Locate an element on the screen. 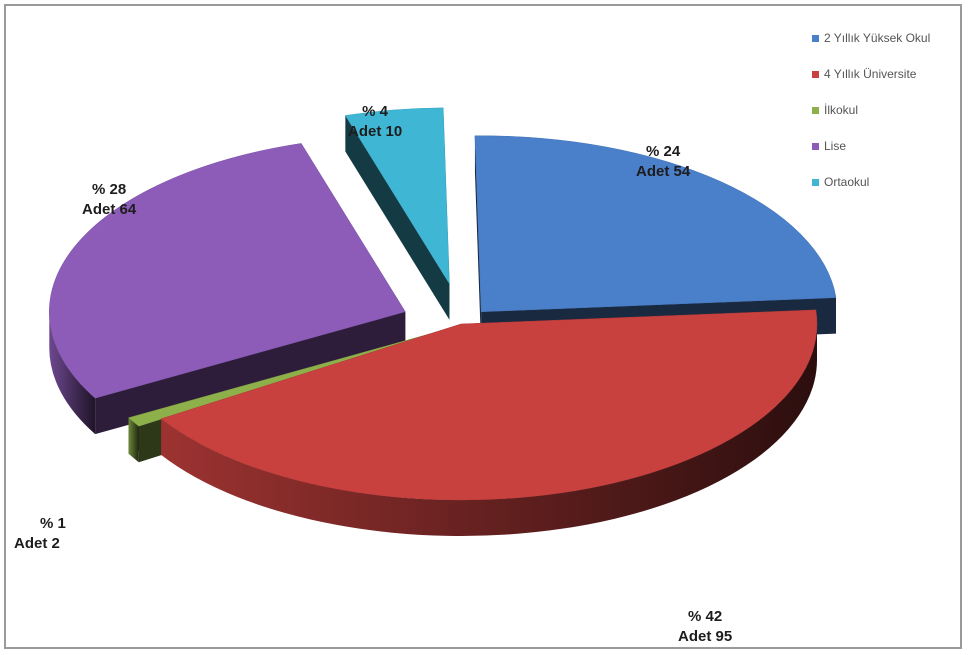  legend-item: Lise is located at coordinates (888, 146).